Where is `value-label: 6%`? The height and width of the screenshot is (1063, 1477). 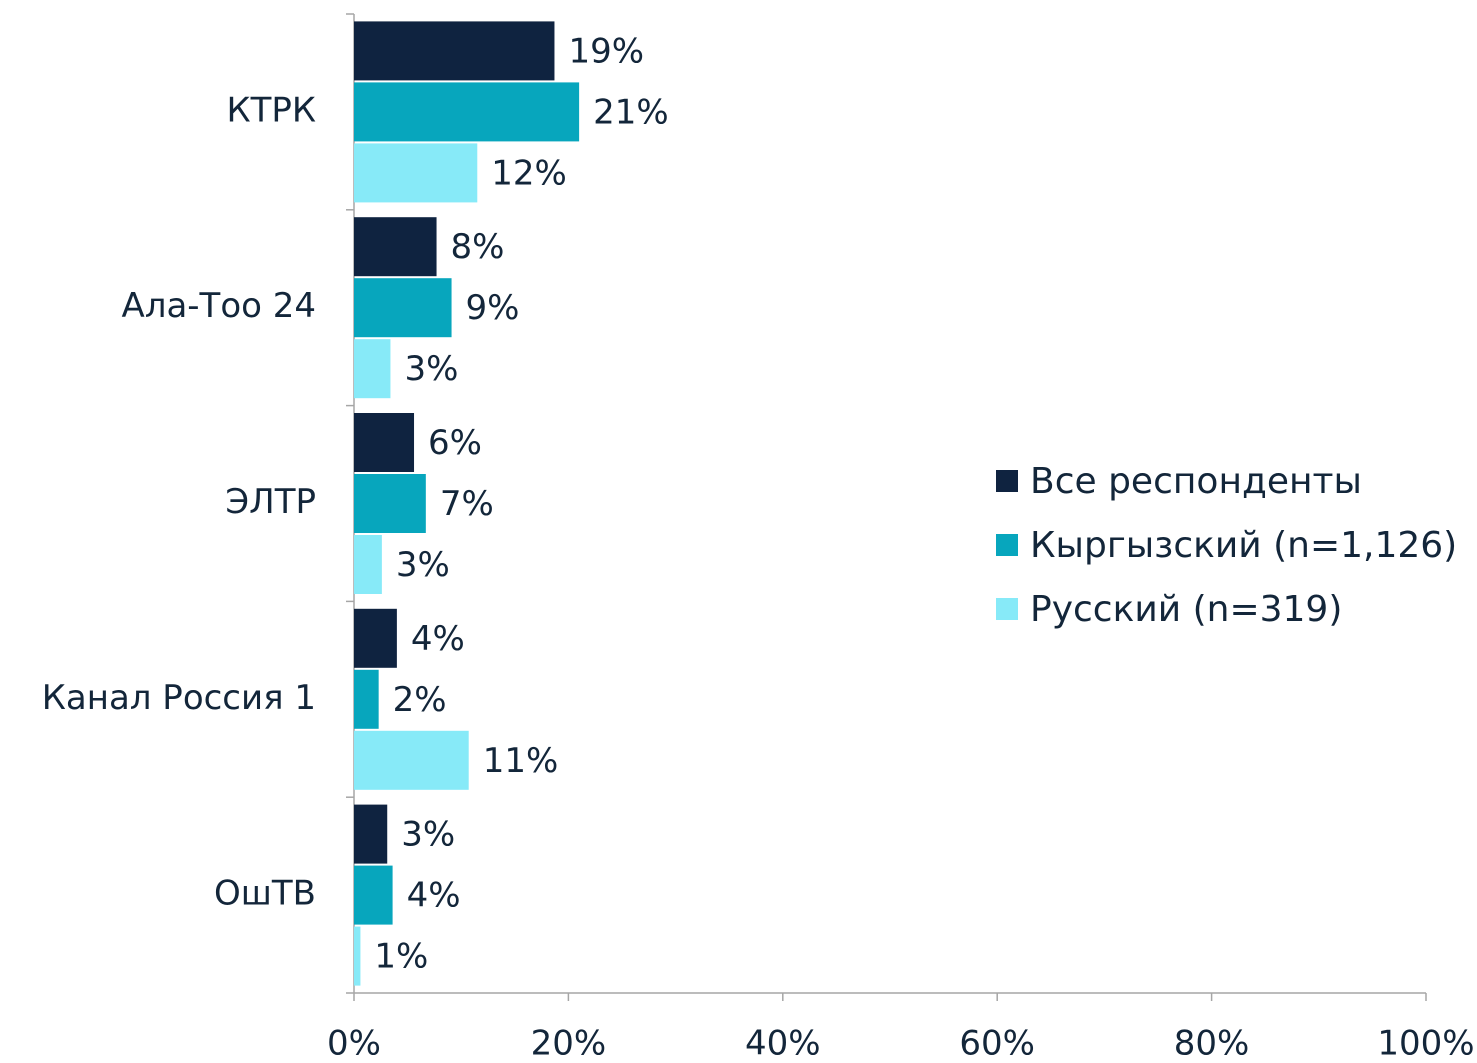 value-label: 6% is located at coordinates (455, 443).